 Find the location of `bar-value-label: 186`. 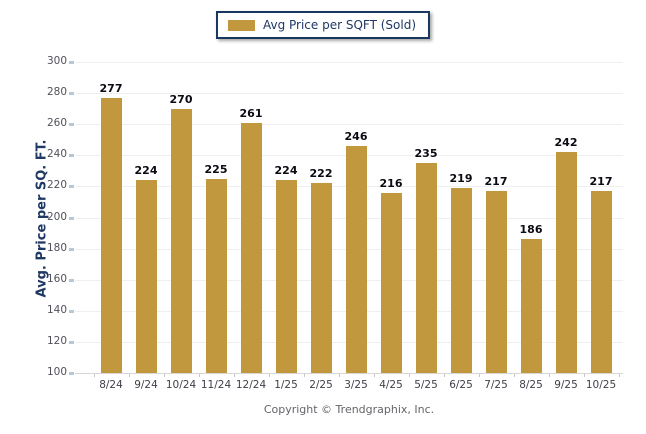

bar-value-label: 186 is located at coordinates (531, 230).